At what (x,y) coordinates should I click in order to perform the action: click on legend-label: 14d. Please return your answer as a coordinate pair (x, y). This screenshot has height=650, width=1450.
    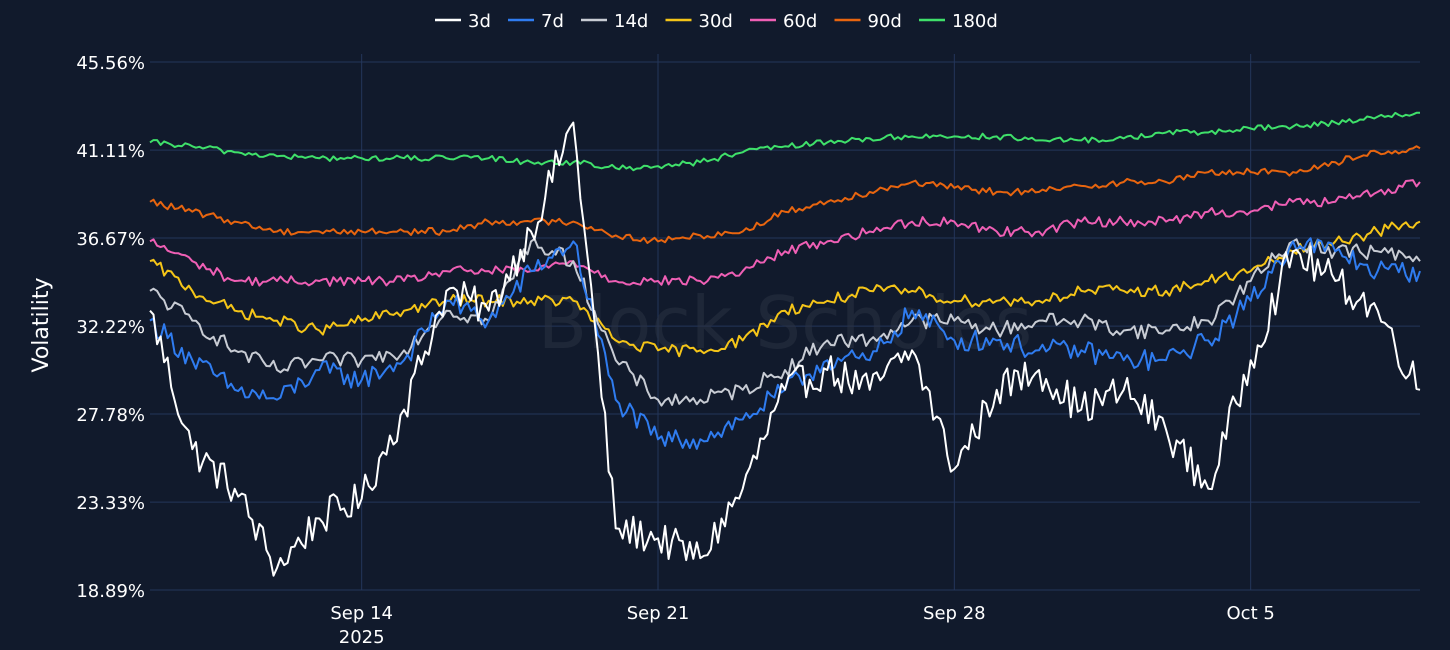
    Looking at the image, I should click on (631, 21).